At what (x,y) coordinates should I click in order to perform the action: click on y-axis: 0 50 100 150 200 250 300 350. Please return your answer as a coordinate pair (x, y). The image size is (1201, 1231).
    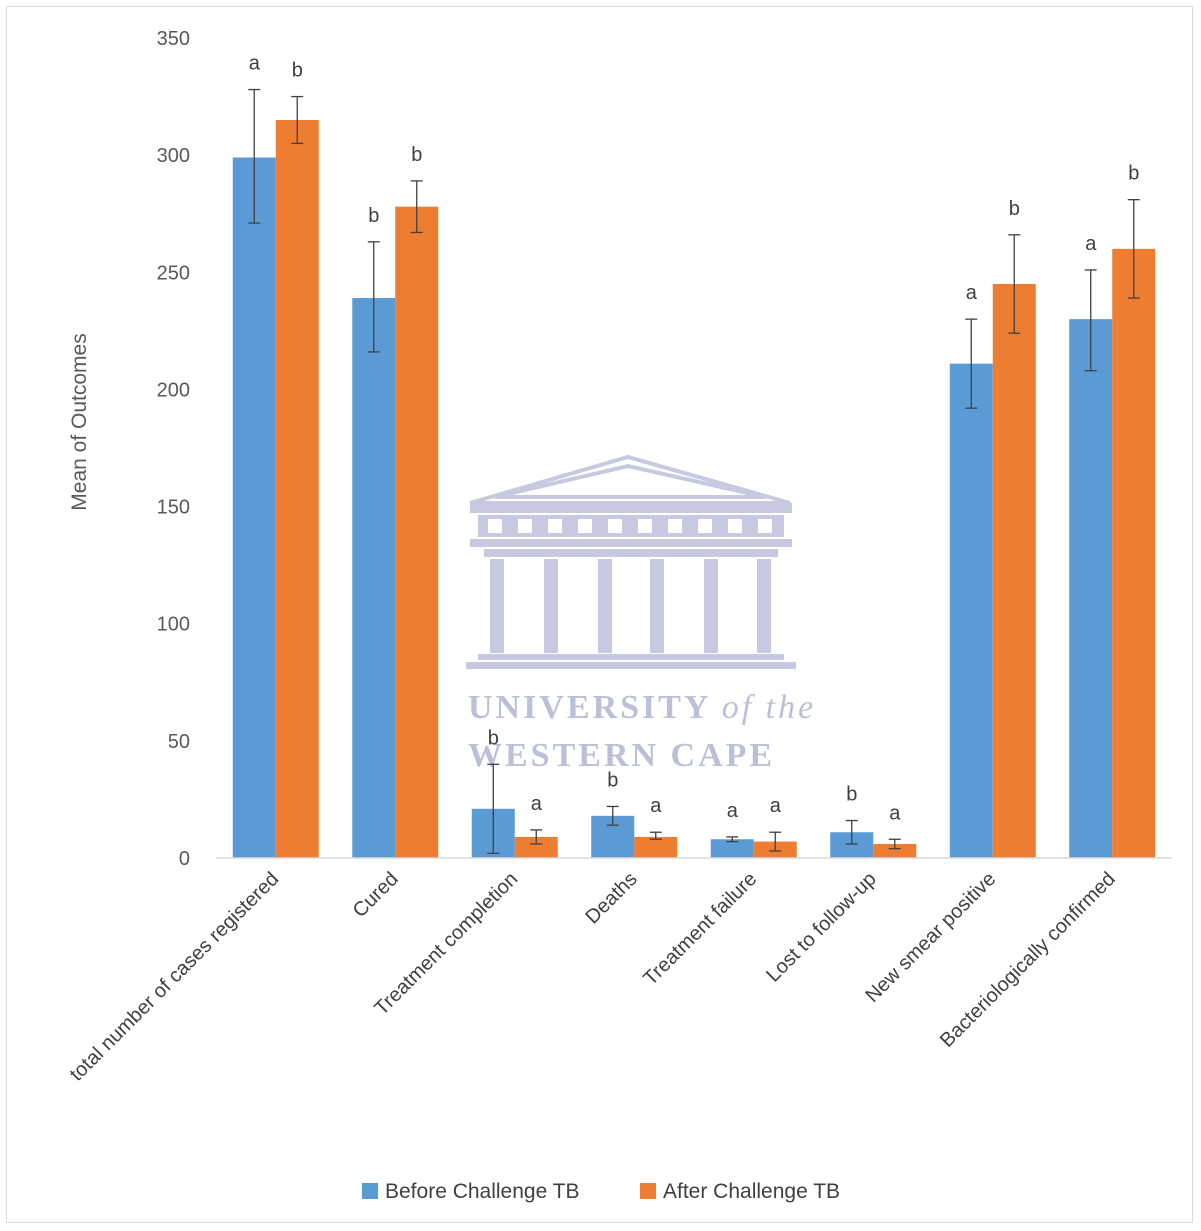
    Looking at the image, I should click on (173, 449).